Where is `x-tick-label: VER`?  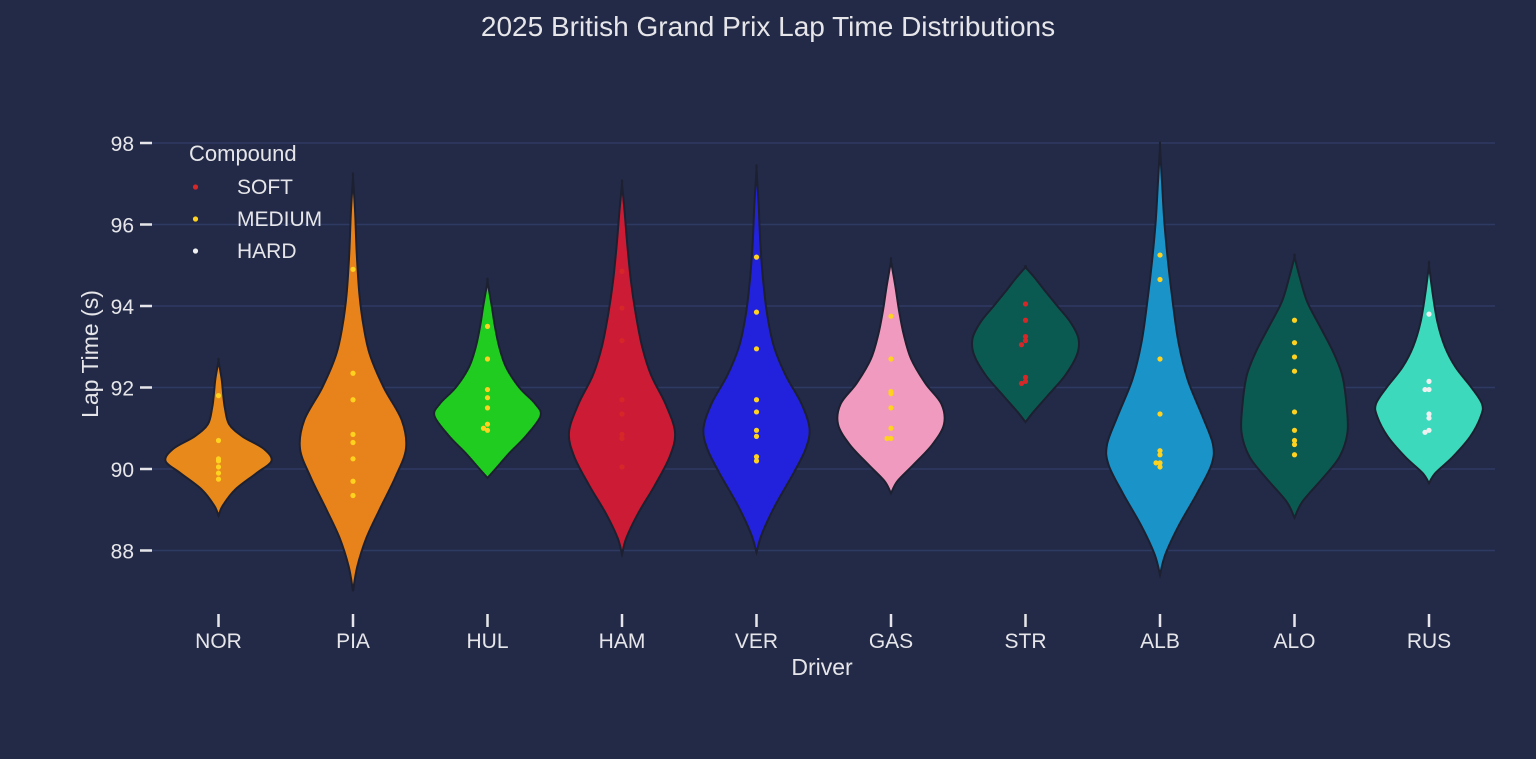 x-tick-label: VER is located at coordinates (756, 641).